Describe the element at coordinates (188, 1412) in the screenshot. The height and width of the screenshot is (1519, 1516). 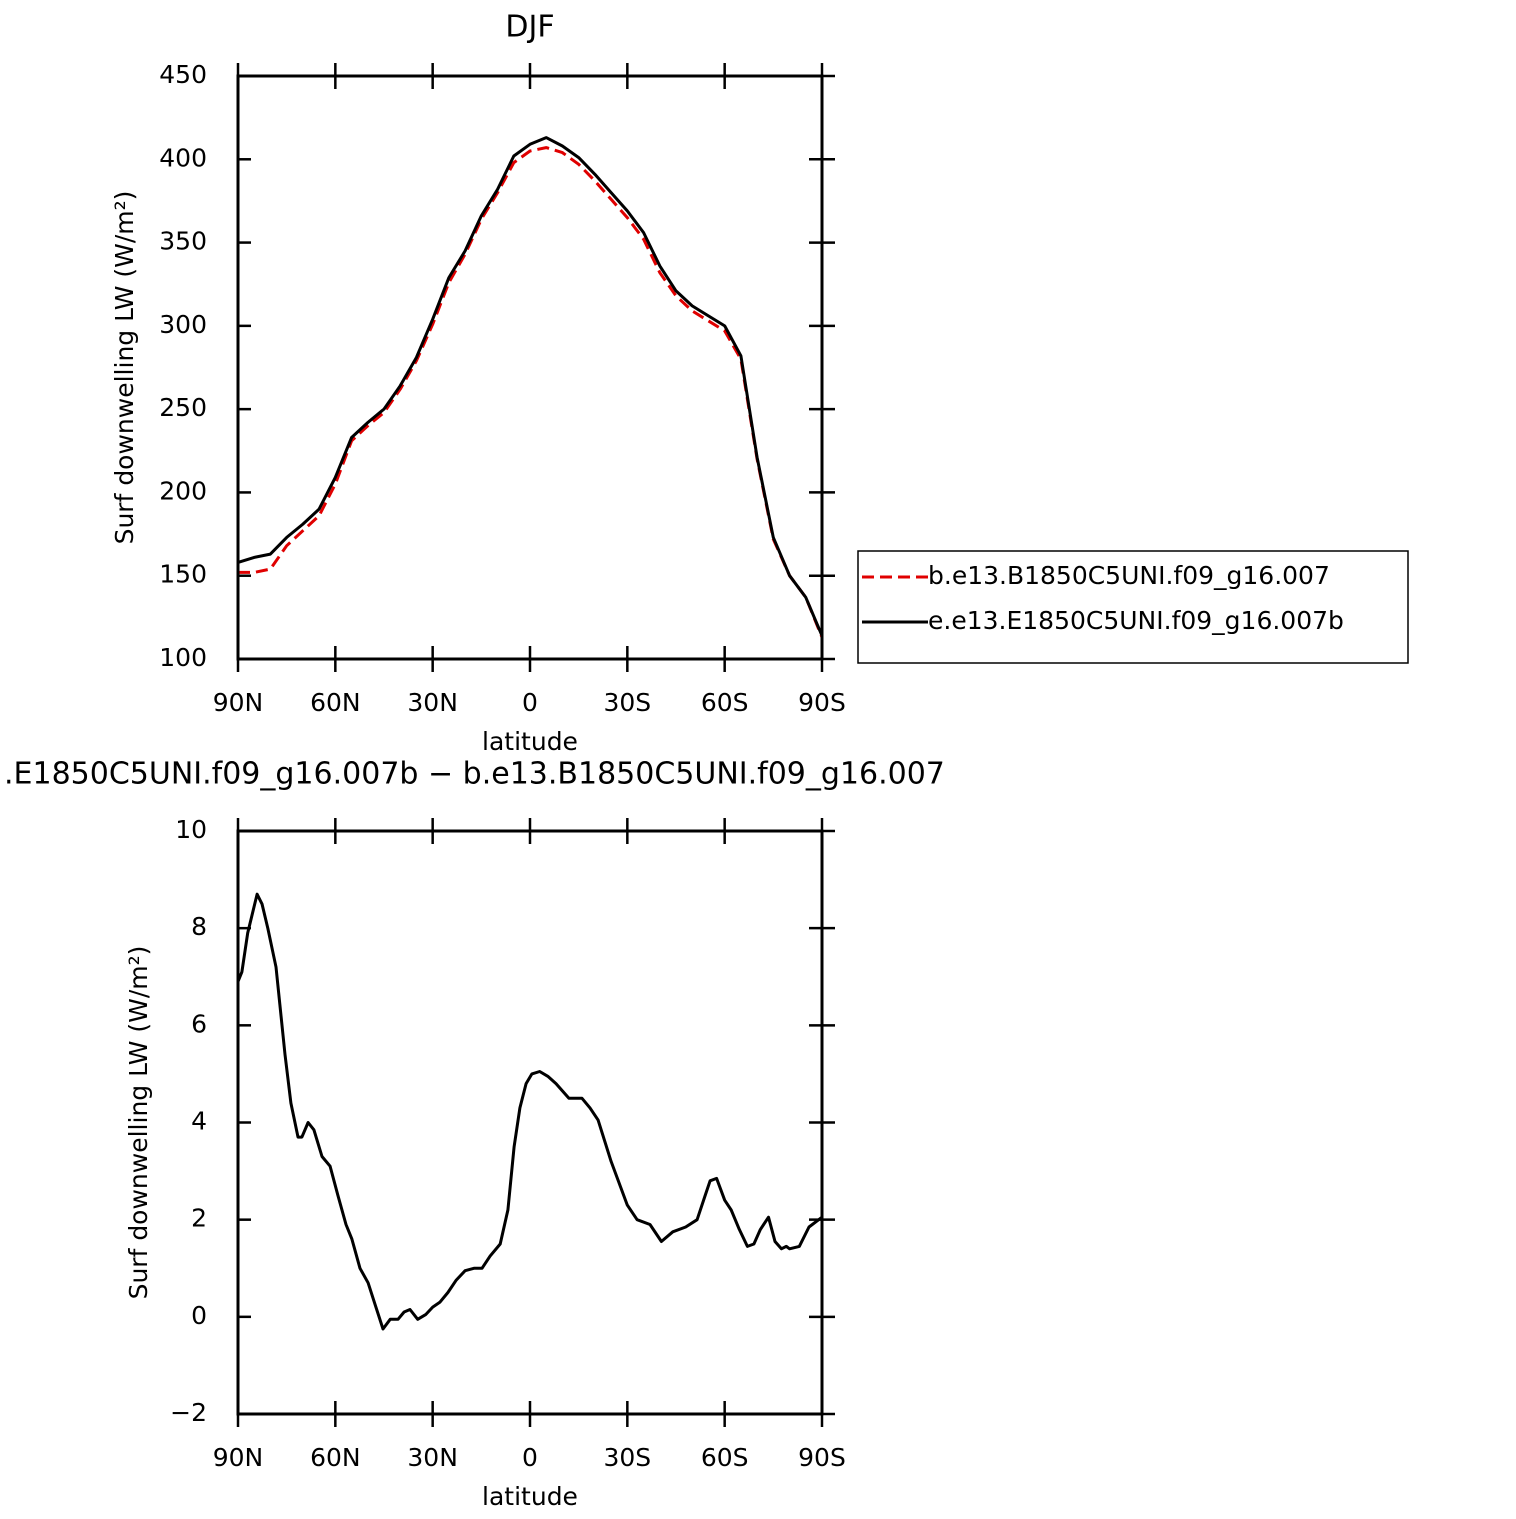
I see `y-tick-label: −2` at that location.